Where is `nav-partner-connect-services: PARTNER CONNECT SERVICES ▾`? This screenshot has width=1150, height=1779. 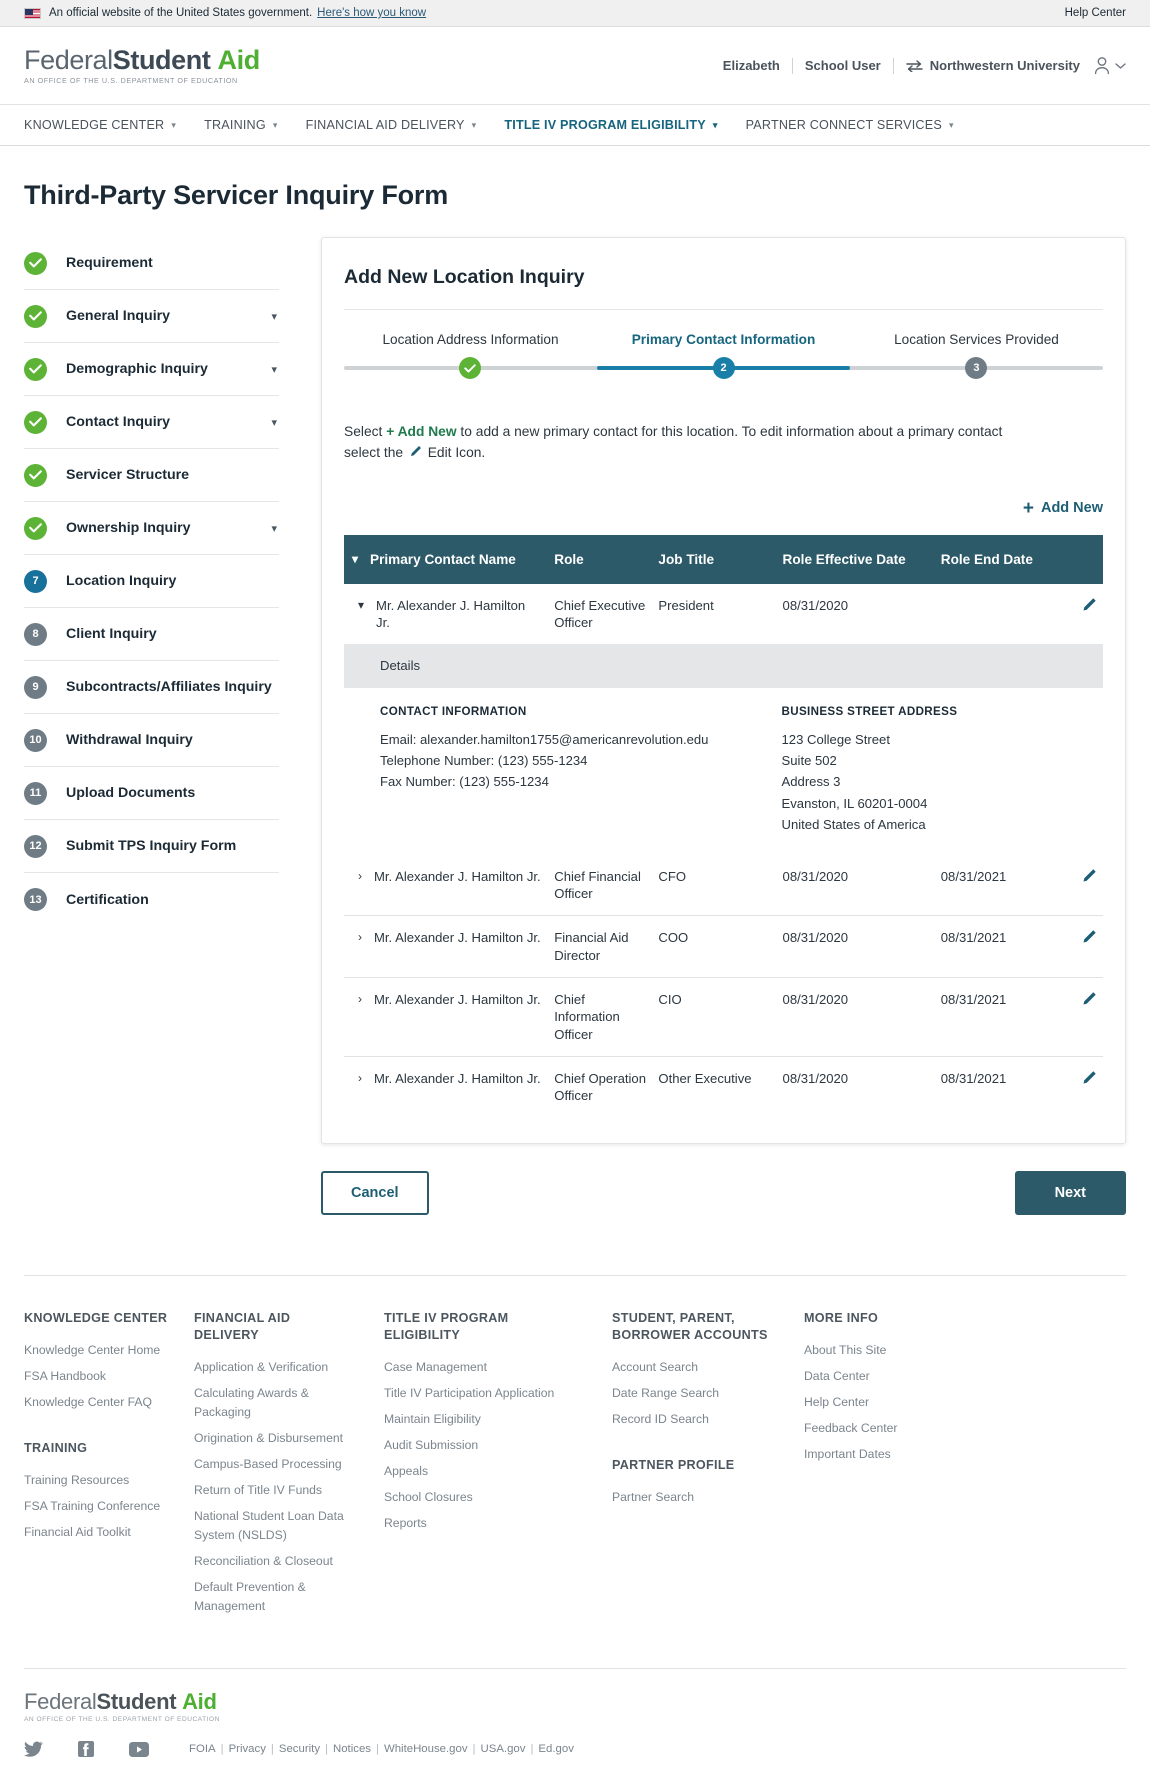
nav-partner-connect-services: PARTNER CONNECT SERVICES ▾ is located at coordinates (850, 125).